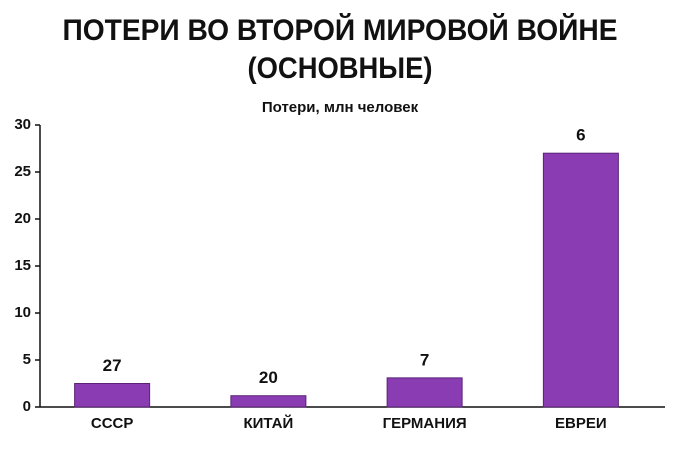 This screenshot has height=453, width=680. Describe the element at coordinates (22, 218) in the screenshot. I see `y-tick-label: 20` at that location.